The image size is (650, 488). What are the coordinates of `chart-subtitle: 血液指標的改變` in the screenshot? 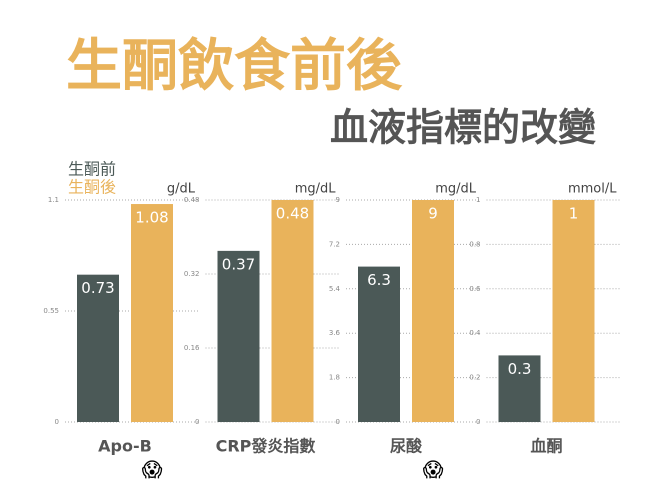 It's located at (463, 128).